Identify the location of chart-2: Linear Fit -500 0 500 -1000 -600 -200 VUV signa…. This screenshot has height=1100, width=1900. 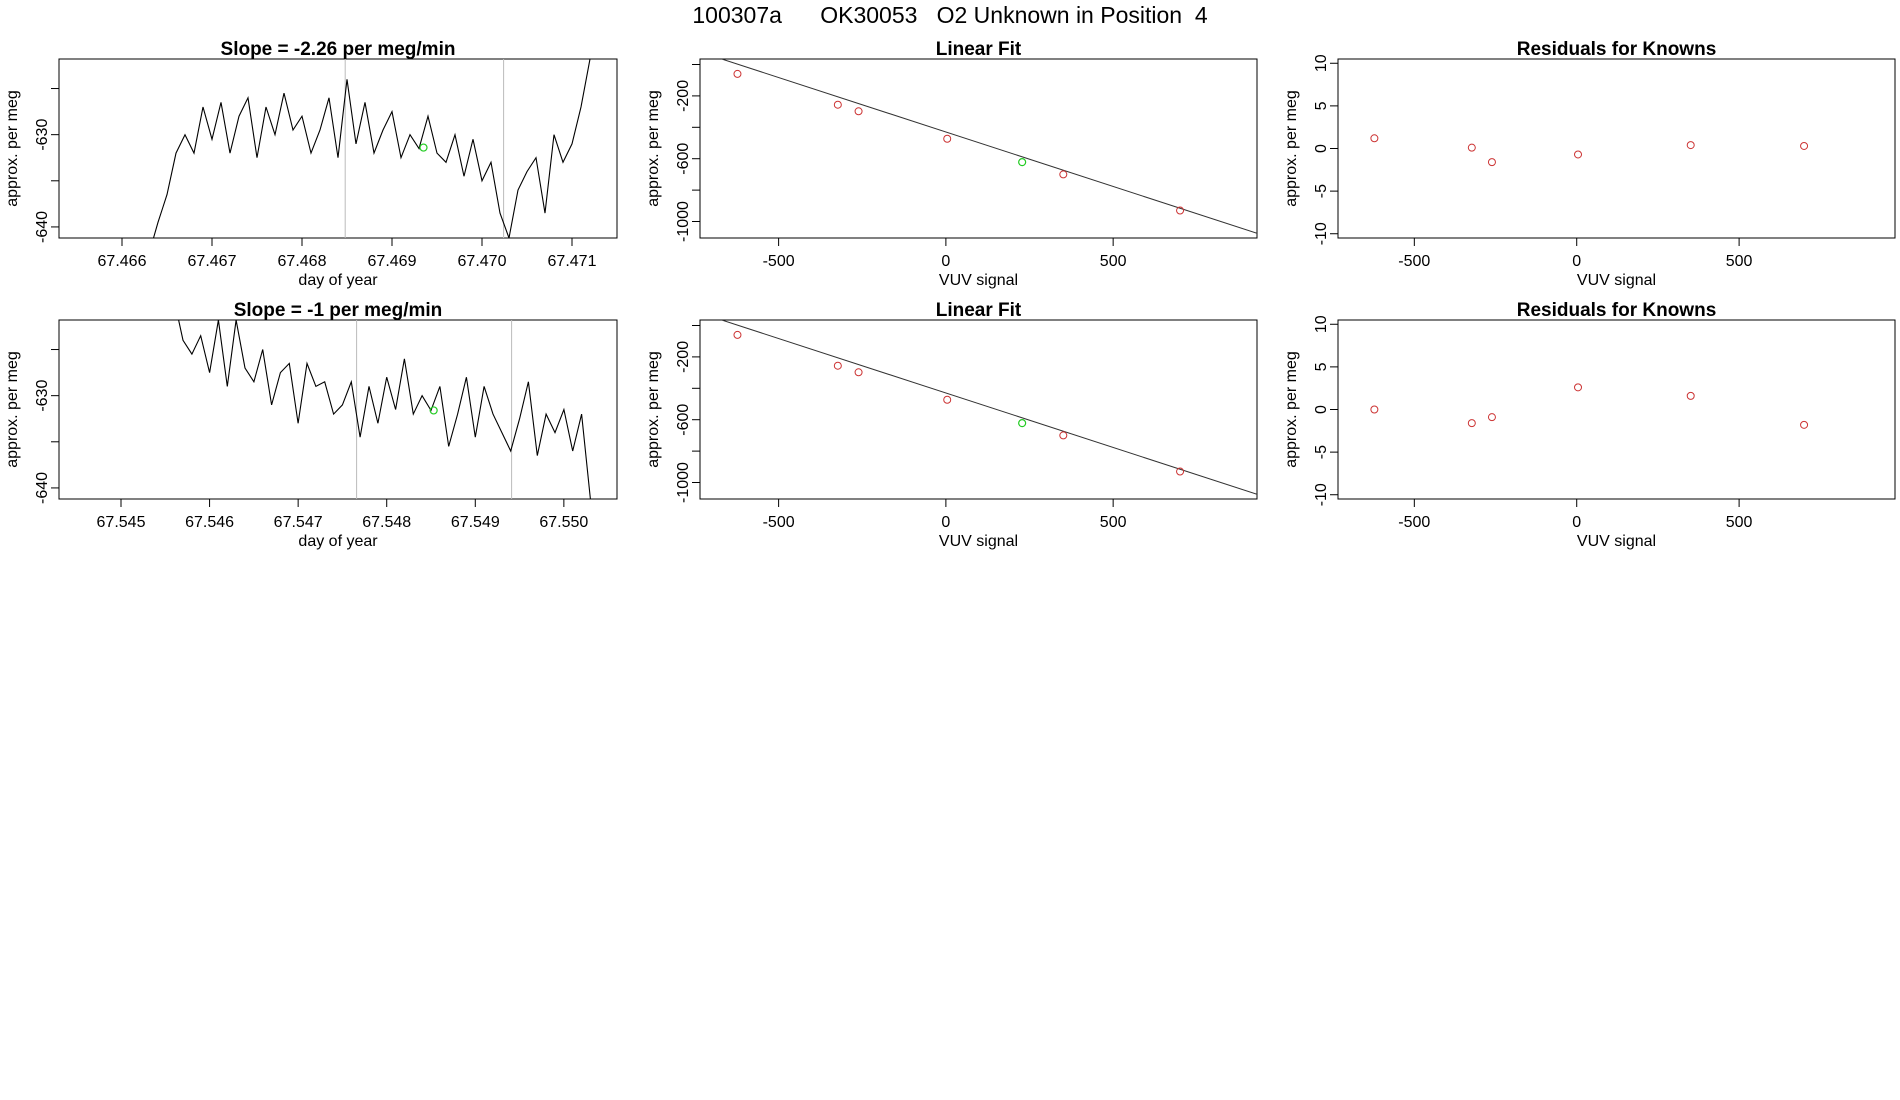
(951, 164).